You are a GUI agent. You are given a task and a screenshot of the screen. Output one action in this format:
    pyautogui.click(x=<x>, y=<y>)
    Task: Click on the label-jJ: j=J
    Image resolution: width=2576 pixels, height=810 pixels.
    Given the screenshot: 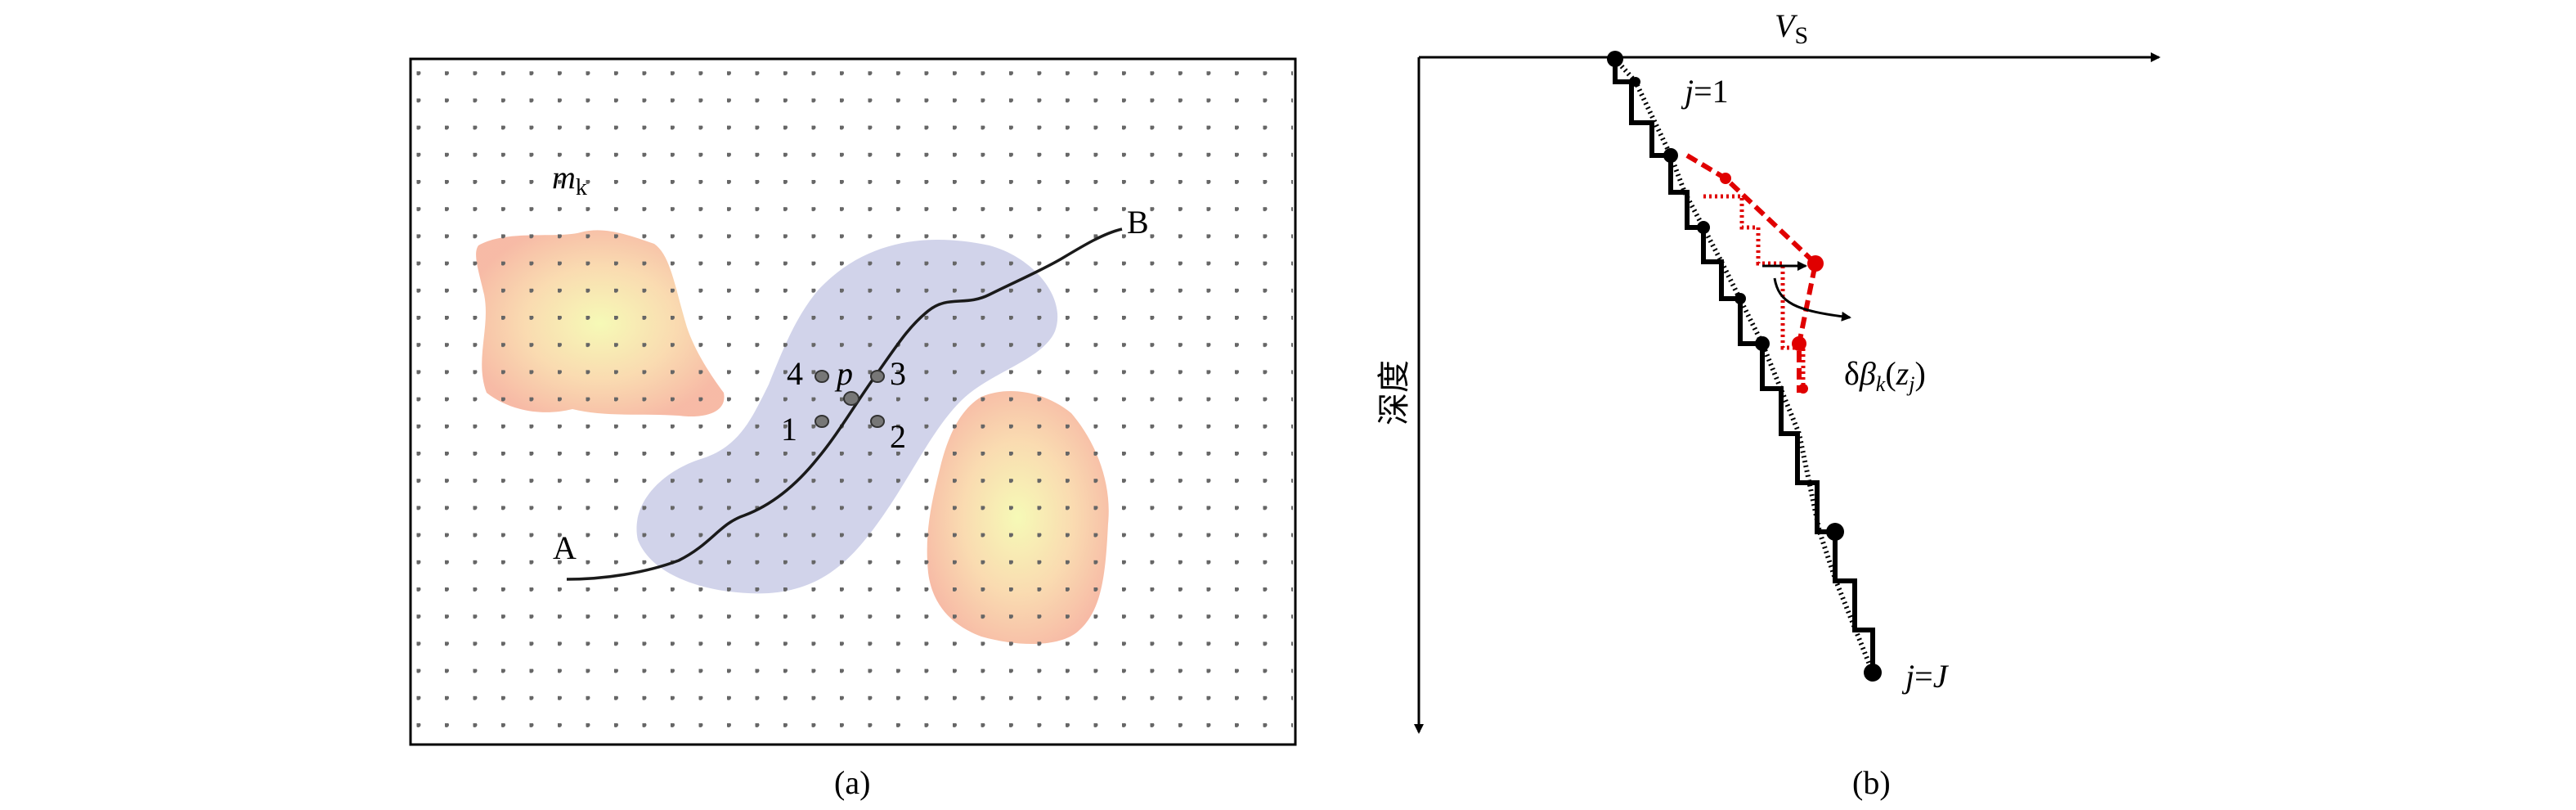 What is the action you would take?
    pyautogui.click(x=1925, y=677)
    